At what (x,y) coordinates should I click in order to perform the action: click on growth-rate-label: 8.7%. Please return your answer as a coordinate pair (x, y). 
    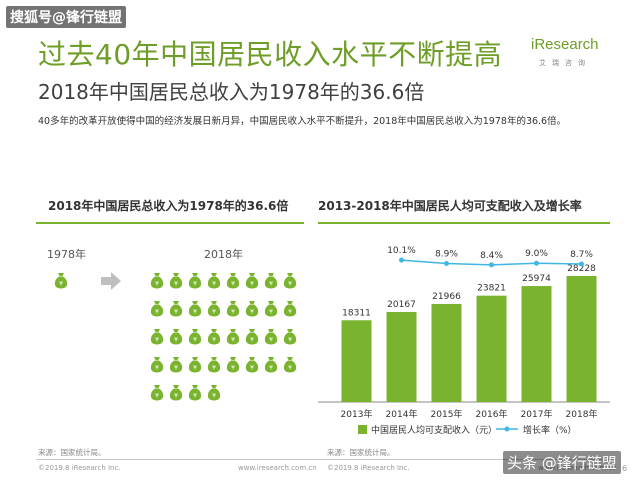
    Looking at the image, I should click on (581, 255).